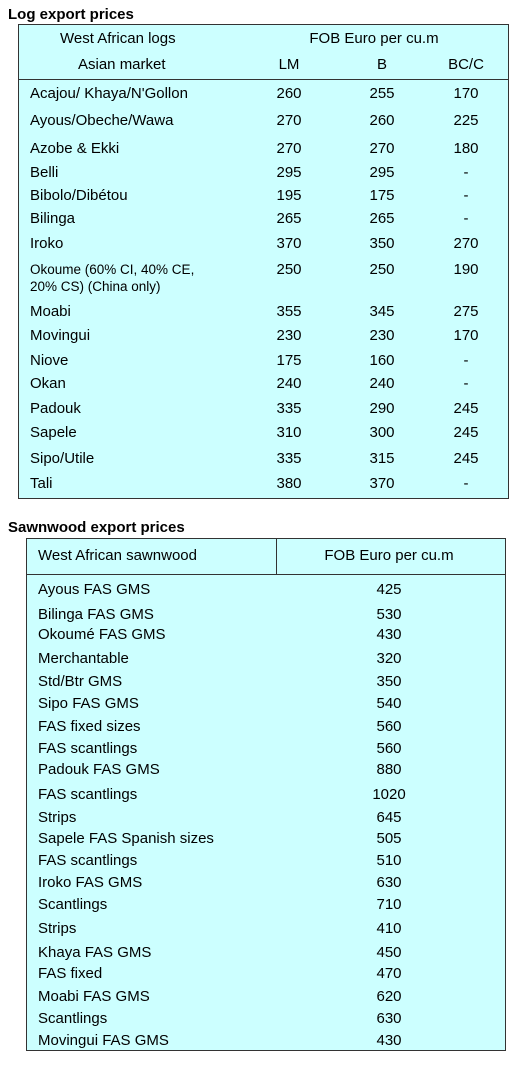 This screenshot has width=528, height=1071. Describe the element at coordinates (79, 195) in the screenshot. I see `row-label: Bibolo/Dibétou` at that location.